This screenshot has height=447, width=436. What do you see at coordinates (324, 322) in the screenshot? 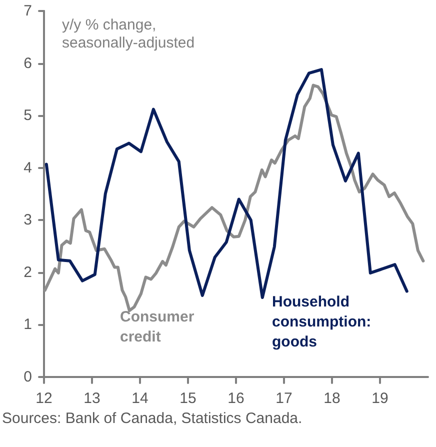
I see `series-label: Household consumption: goods` at bounding box center [324, 322].